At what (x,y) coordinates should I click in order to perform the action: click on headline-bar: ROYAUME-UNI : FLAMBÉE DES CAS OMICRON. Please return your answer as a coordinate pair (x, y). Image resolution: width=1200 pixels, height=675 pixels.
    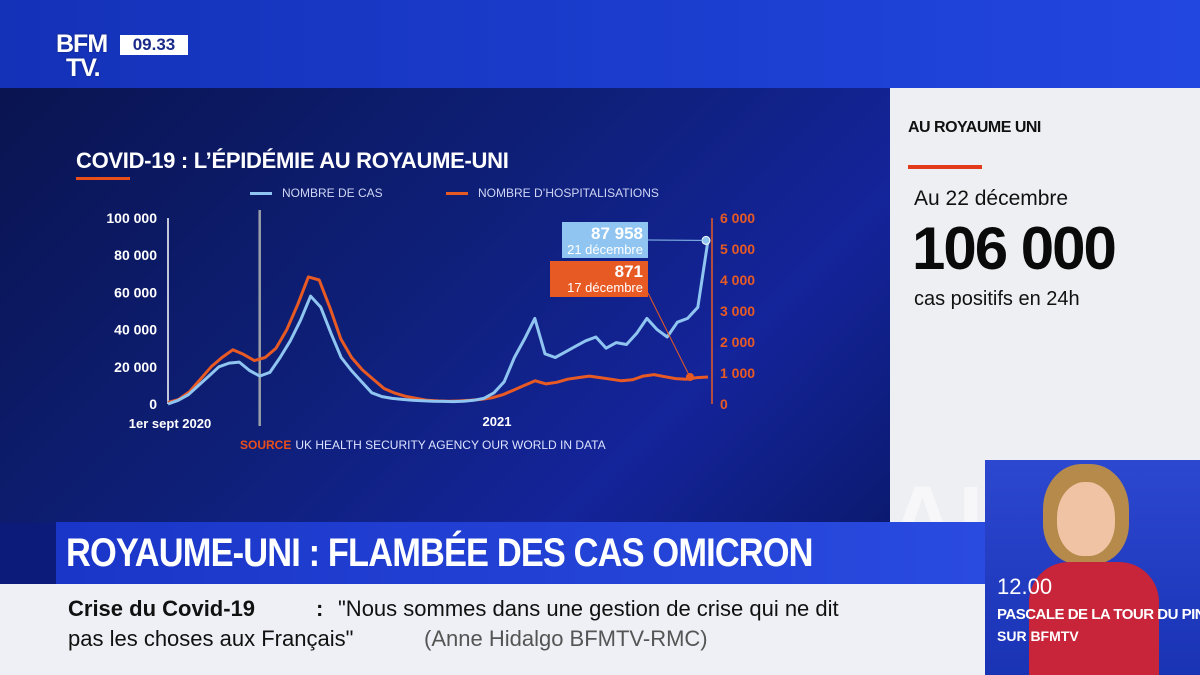
    Looking at the image, I should click on (521, 553).